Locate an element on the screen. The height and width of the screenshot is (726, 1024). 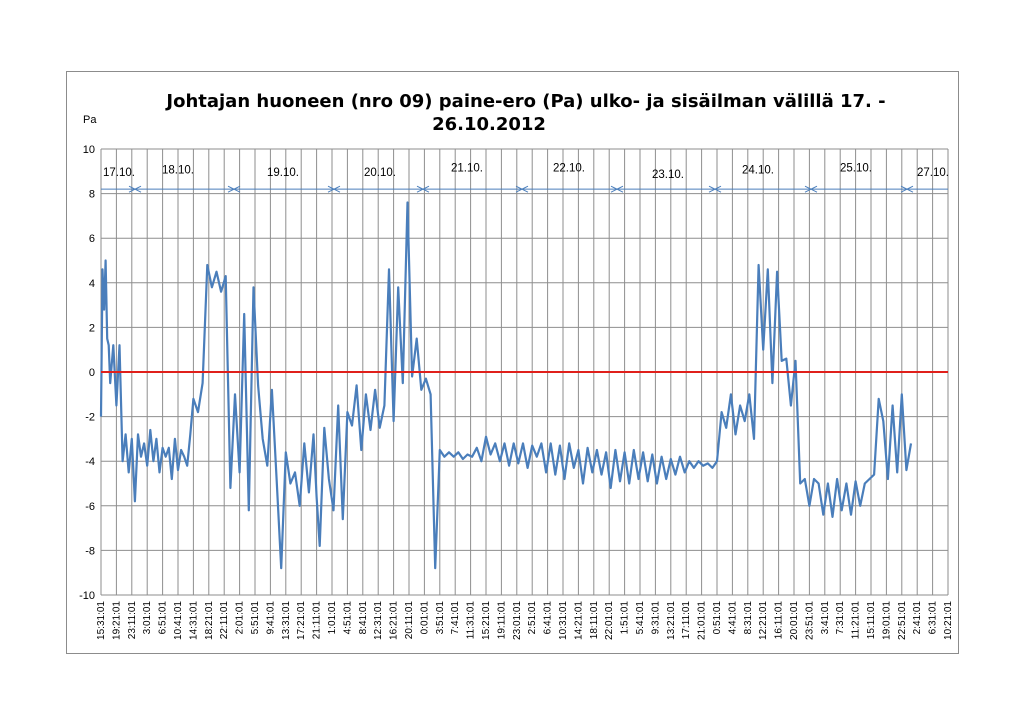
x-tick-label-45: 20:01:01 is located at coordinates (794, 620).